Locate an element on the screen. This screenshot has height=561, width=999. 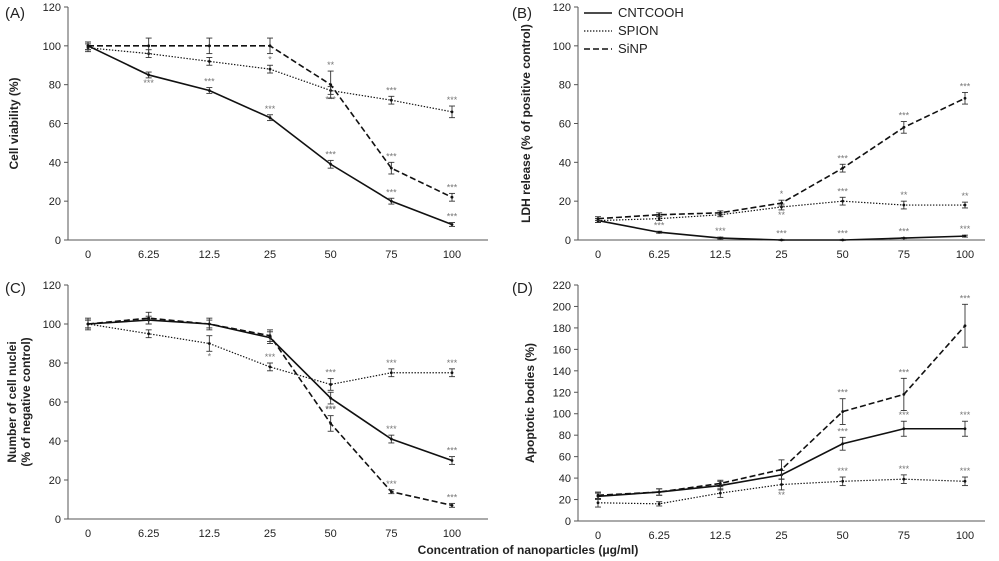
y-tick-label: 60 is located at coordinates (565, 125).